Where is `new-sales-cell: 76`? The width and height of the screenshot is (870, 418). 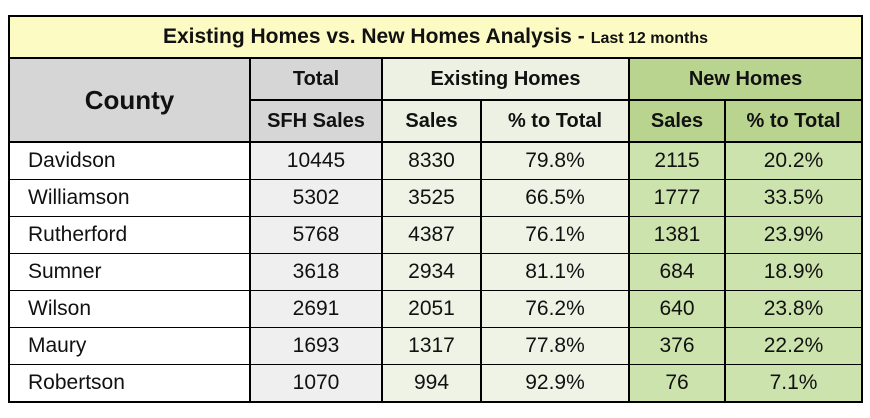
new-sales-cell: 76 is located at coordinates (677, 383).